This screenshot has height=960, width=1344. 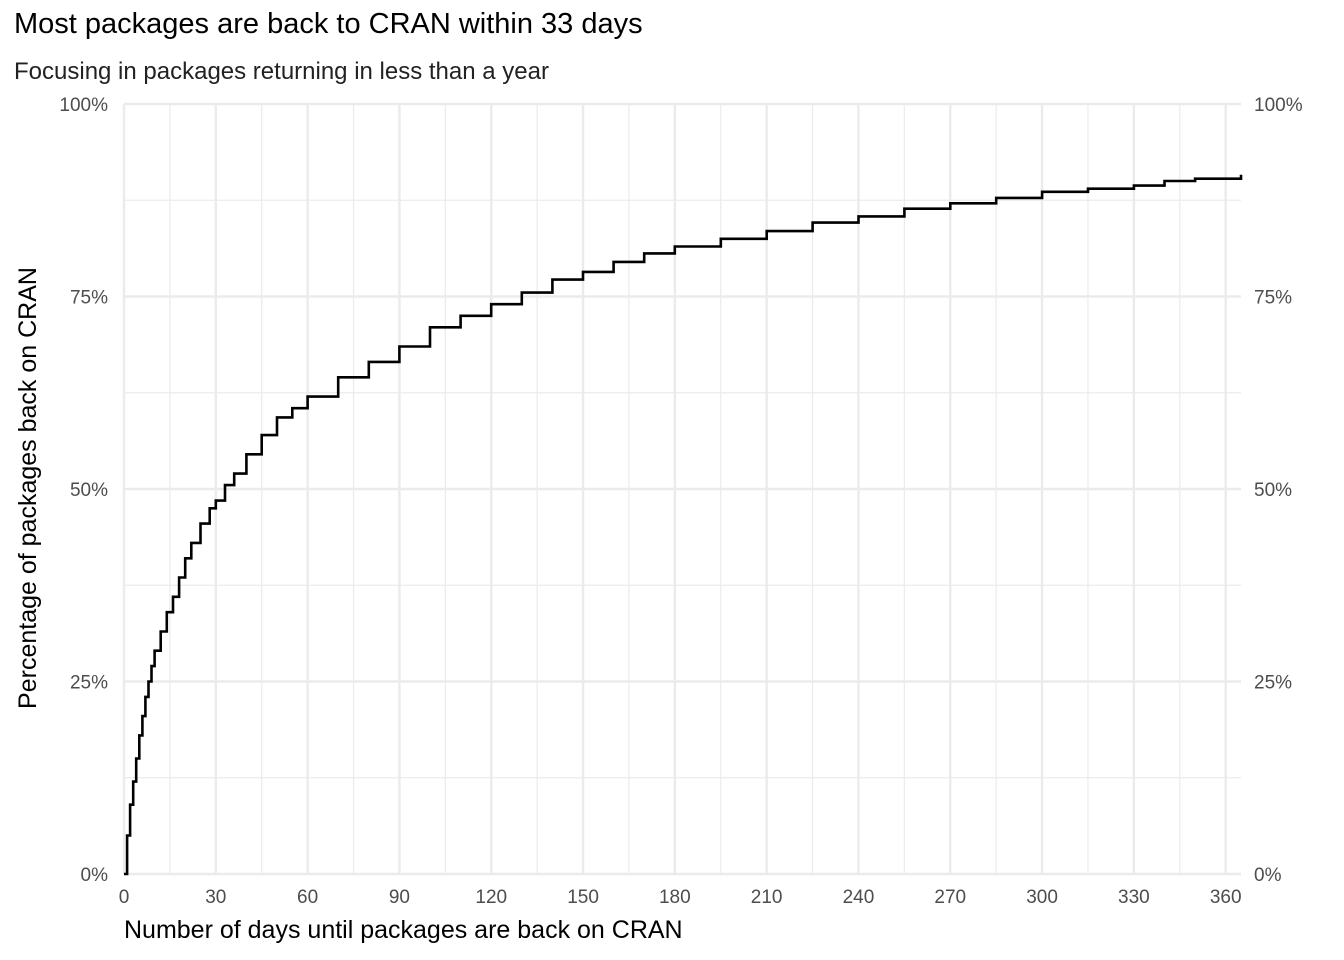 I want to click on x-tick-label: 180, so click(x=675, y=897).